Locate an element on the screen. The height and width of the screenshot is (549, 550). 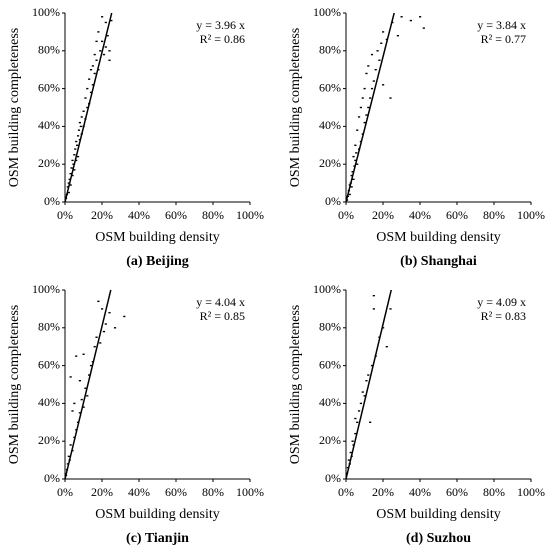
trend-equation: y = 3.96 x is located at coordinates (220, 25).